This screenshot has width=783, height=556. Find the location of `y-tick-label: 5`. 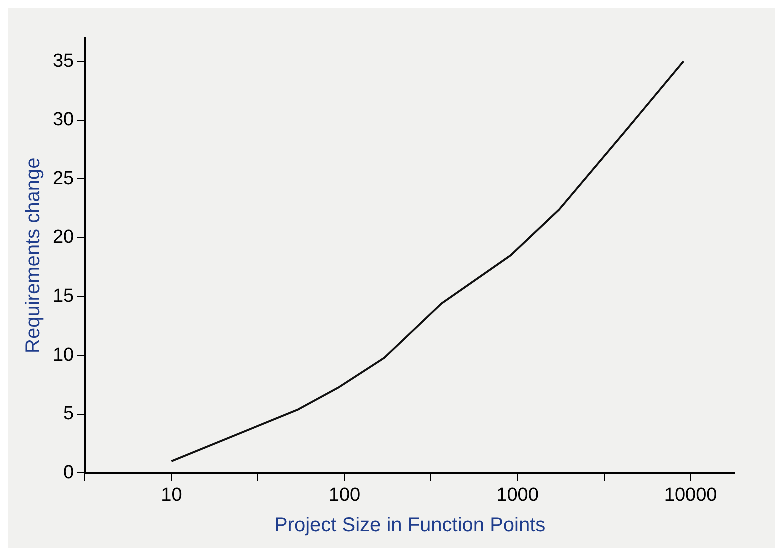

y-tick-label: 5 is located at coordinates (69, 414).